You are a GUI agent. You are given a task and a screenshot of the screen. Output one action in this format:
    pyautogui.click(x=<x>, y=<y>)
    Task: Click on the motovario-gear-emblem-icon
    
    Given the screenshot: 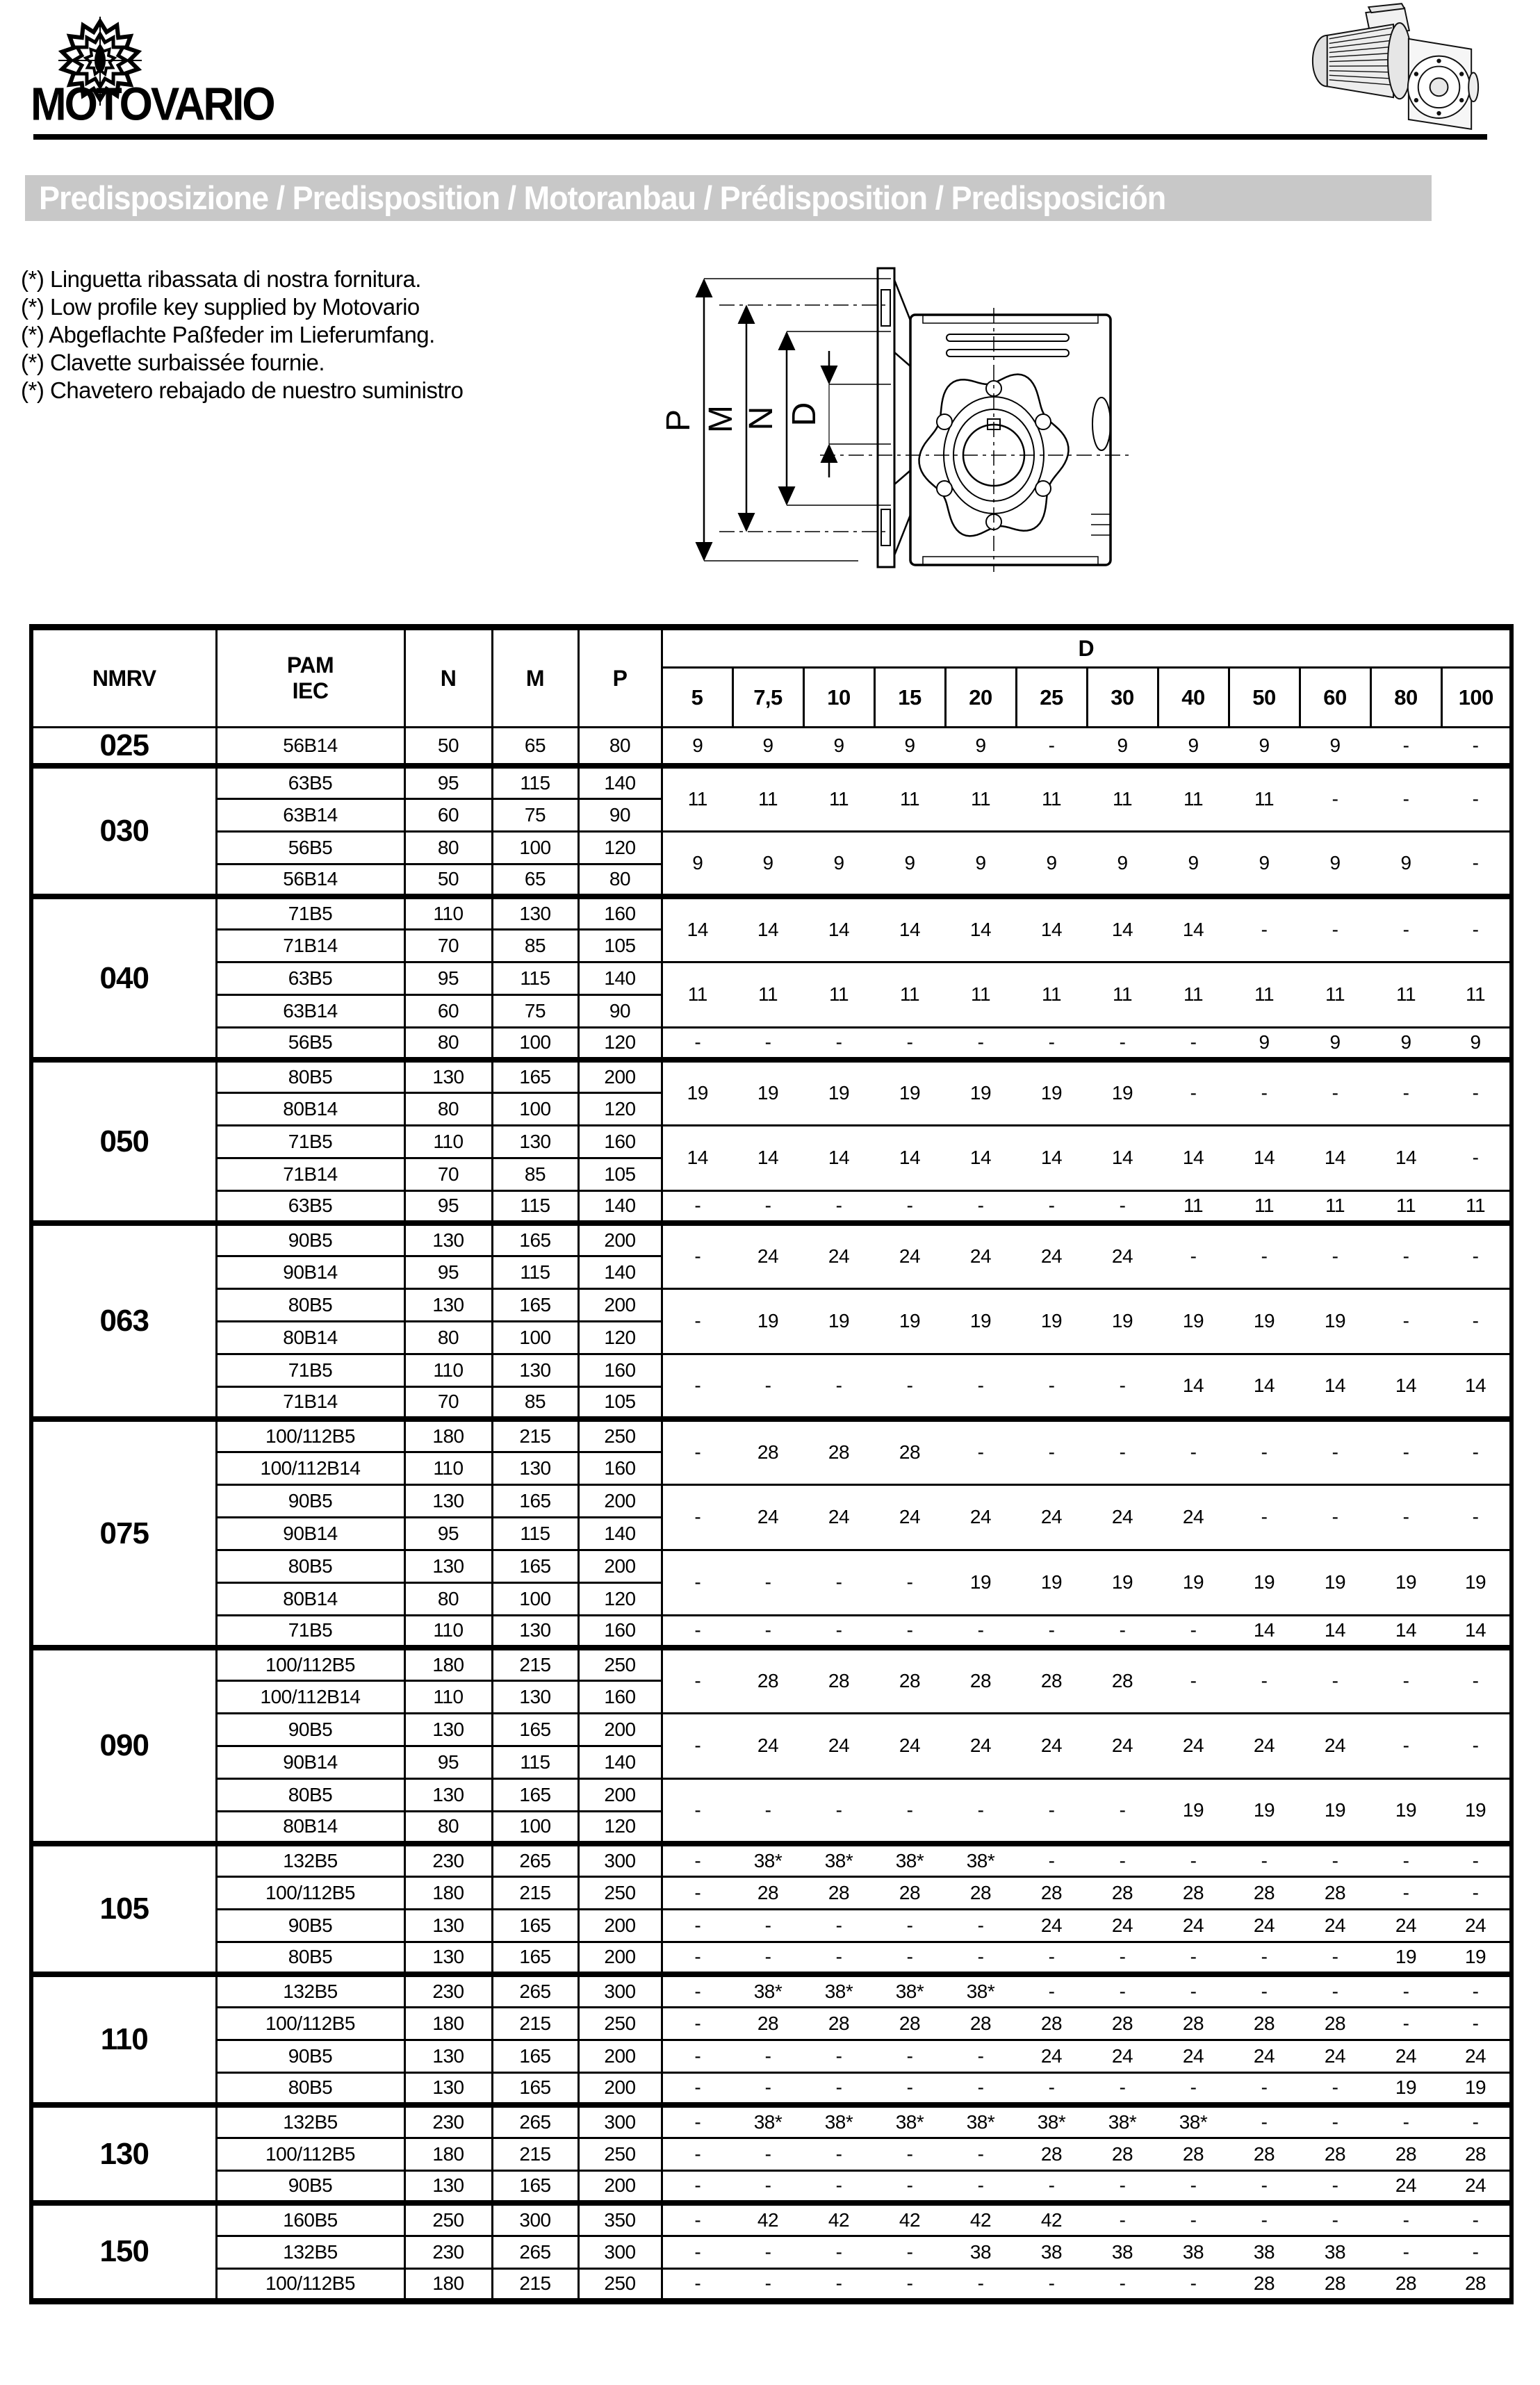 What is the action you would take?
    pyautogui.click(x=100, y=61)
    